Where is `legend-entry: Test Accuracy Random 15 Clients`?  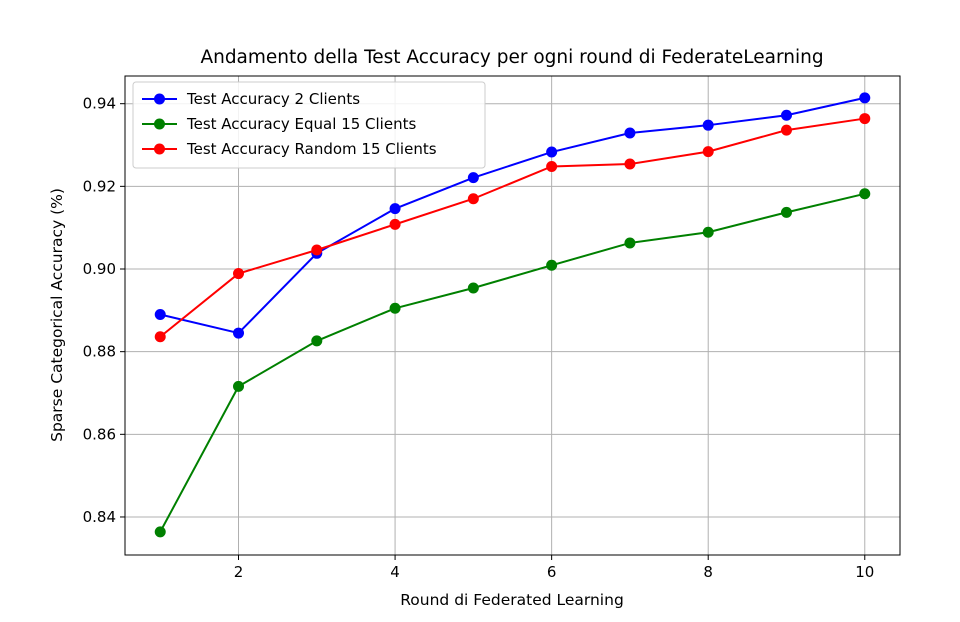 legend-entry: Test Accuracy Random 15 Clients is located at coordinates (289, 149).